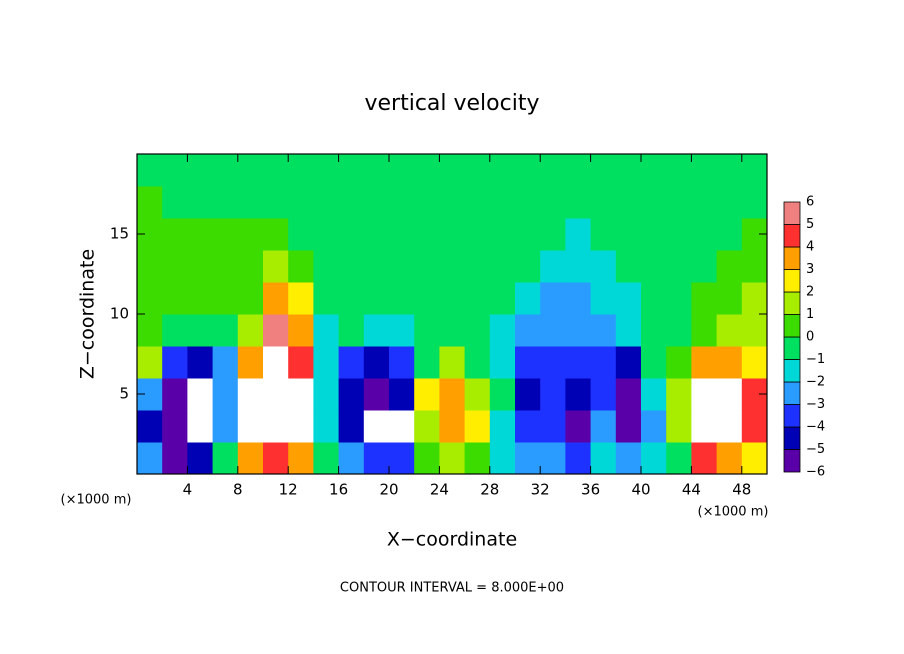 The width and height of the screenshot is (904, 654). I want to click on chart-title: vertical velocity, so click(451, 103).